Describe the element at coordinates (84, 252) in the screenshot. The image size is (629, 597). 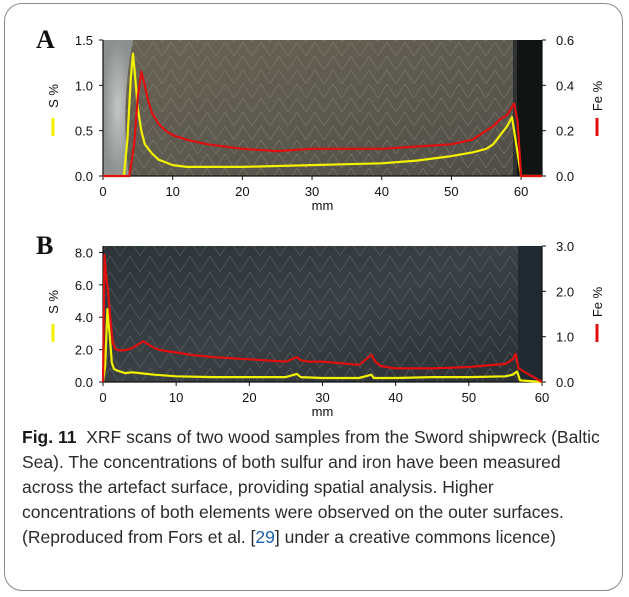
I see `y-left-tick-label: 8.0` at that location.